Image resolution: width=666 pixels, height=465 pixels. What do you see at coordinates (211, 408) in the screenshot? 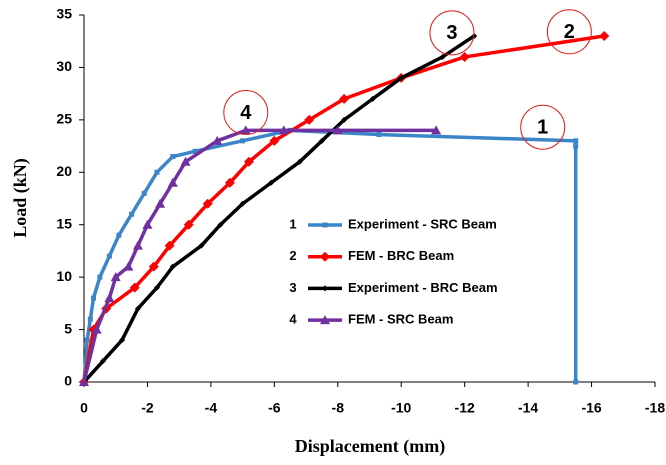
I see `x-tick-label: -4` at bounding box center [211, 408].